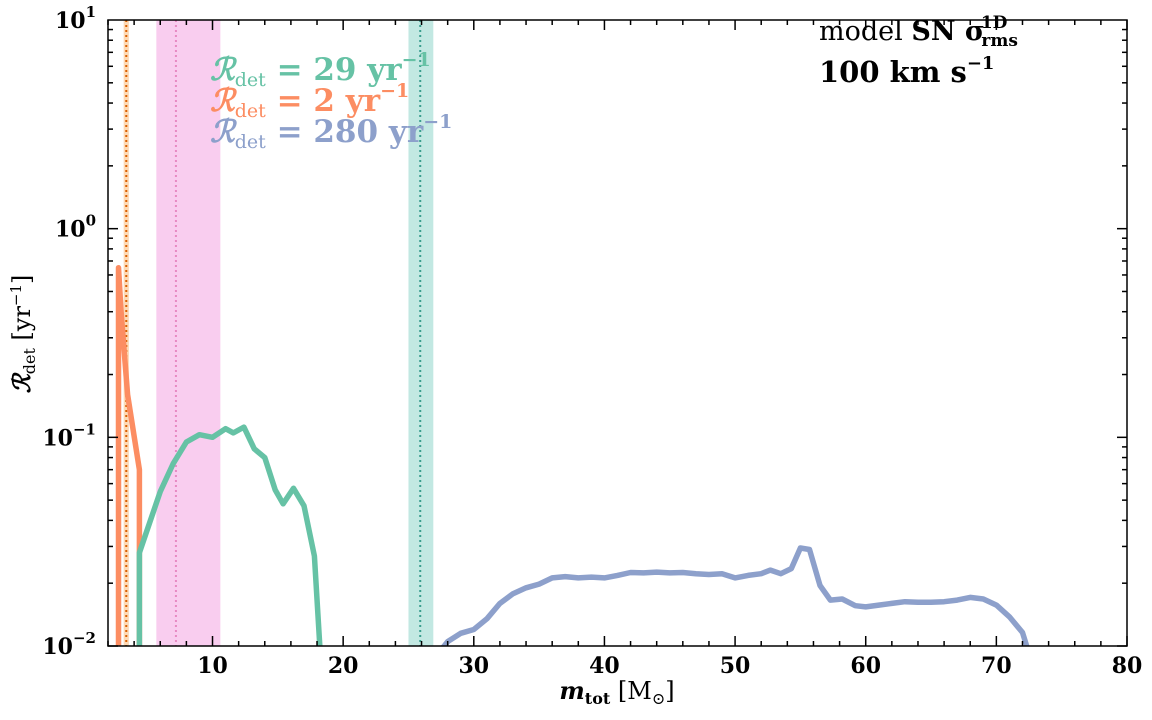 The image size is (1152, 720). Describe the element at coordinates (994, 23) in the screenshot. I see `annotation-sup: 1D` at that location.